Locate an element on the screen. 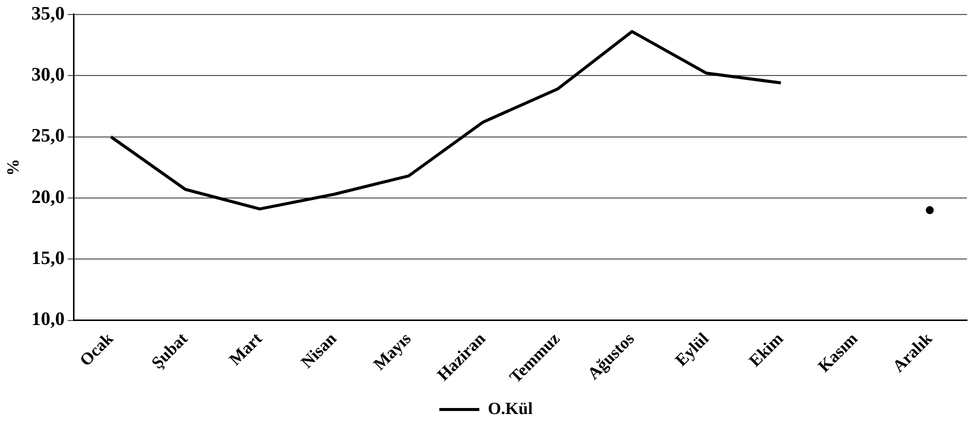  legend-label: O.Kül is located at coordinates (510, 408).